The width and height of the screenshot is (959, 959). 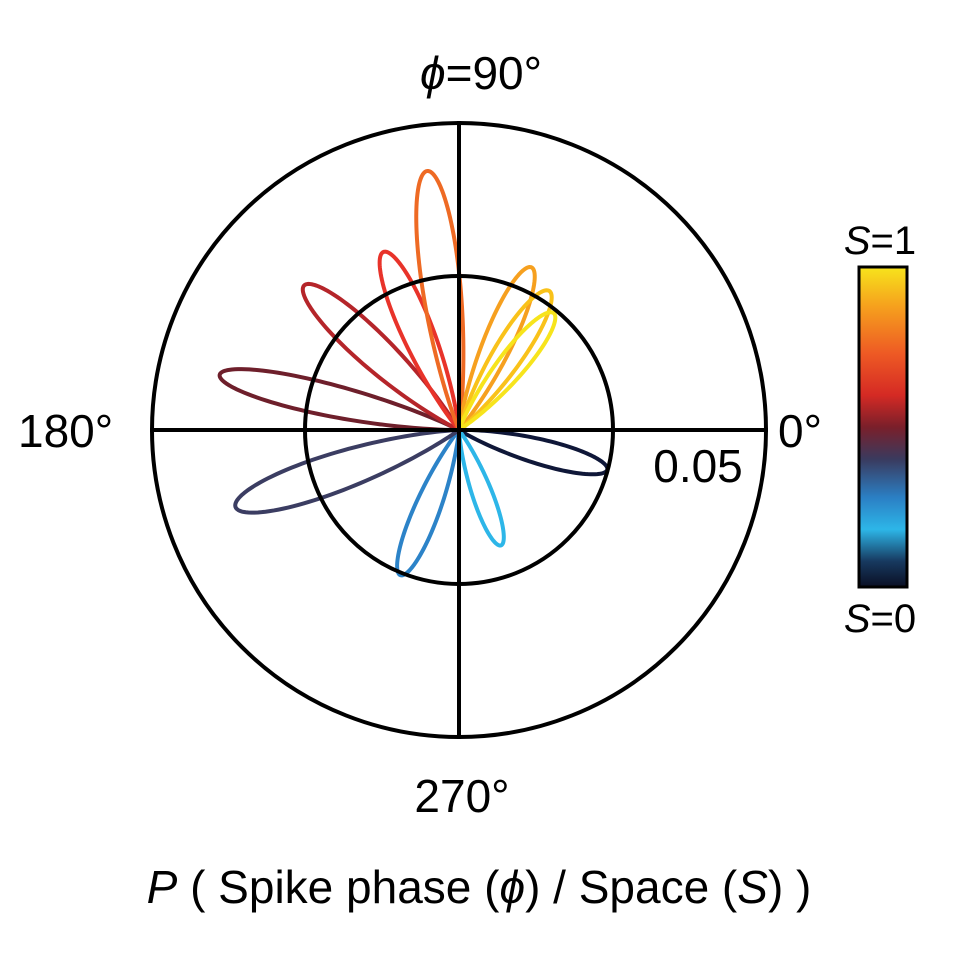 What do you see at coordinates (461, 796) in the screenshot?
I see `angle-label-270: 270°` at bounding box center [461, 796].